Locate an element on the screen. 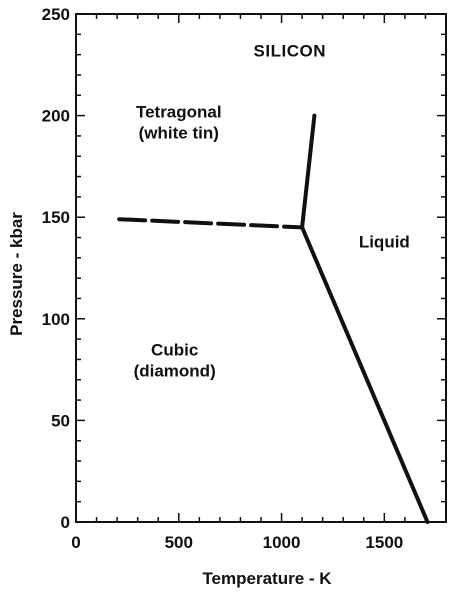 The height and width of the screenshot is (597, 463). y-tick-label: 200 is located at coordinates (56, 116).